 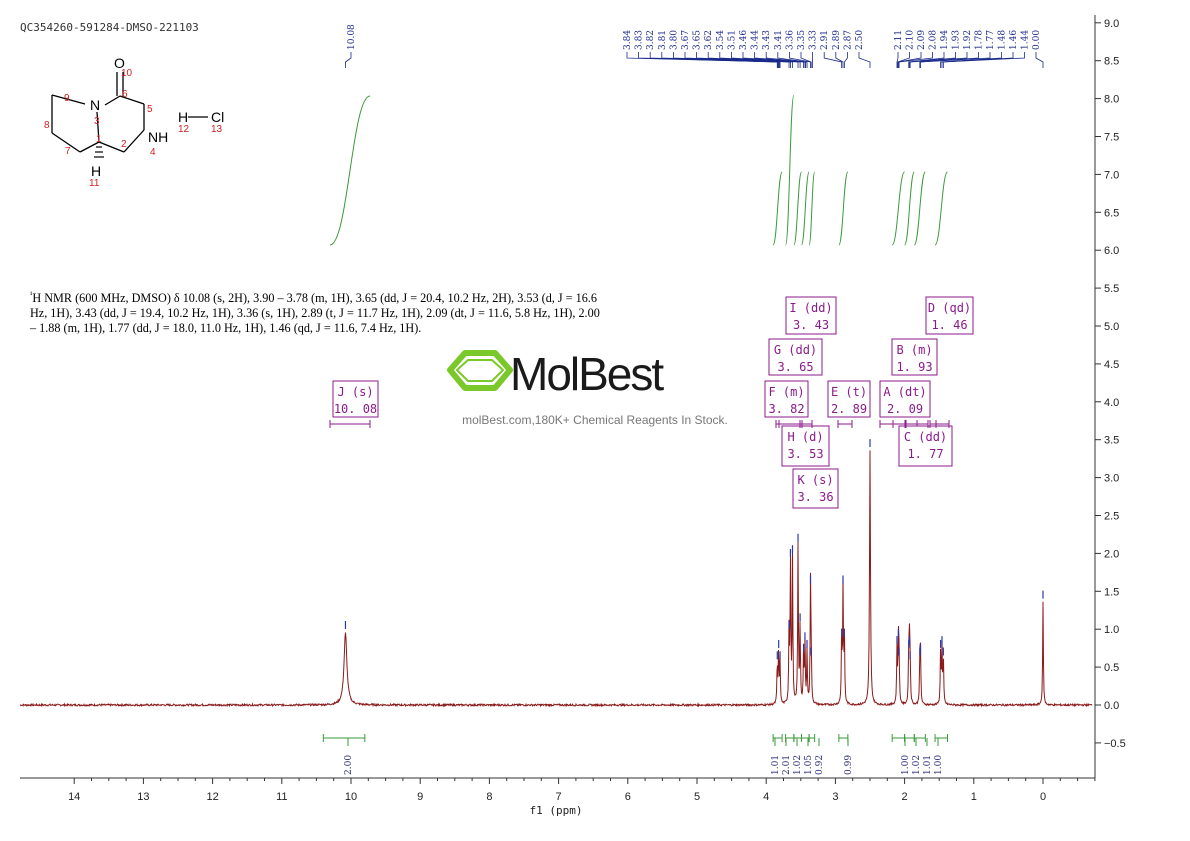 What do you see at coordinates (1111, 517) in the screenshot?
I see `y-tick-label: 2.5` at bounding box center [1111, 517].